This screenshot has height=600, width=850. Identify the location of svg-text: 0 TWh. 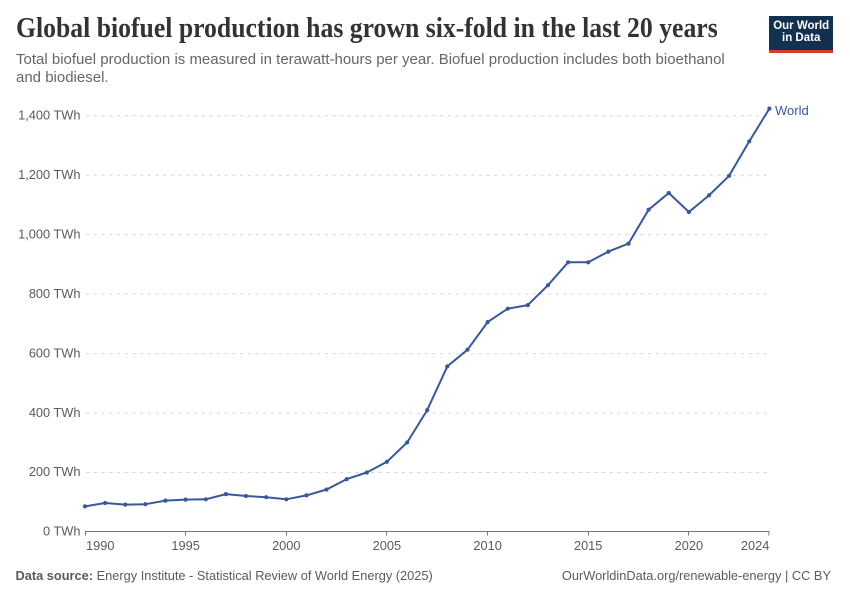
(61, 531).